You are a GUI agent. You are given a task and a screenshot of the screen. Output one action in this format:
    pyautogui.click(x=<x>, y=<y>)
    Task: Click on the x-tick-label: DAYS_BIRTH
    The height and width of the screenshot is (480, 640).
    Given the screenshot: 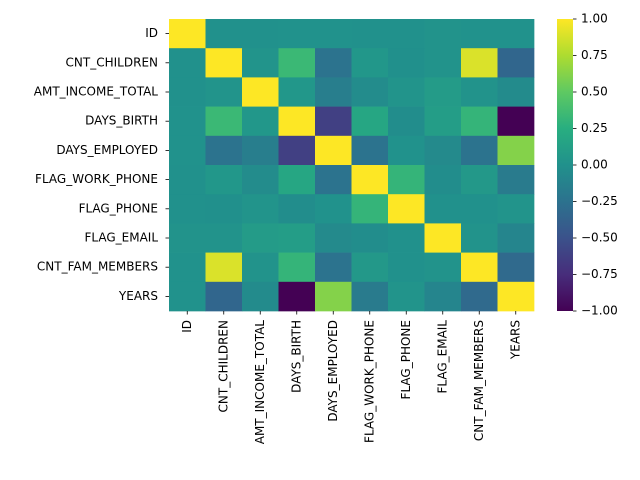 What is the action you would take?
    pyautogui.click(x=296, y=356)
    